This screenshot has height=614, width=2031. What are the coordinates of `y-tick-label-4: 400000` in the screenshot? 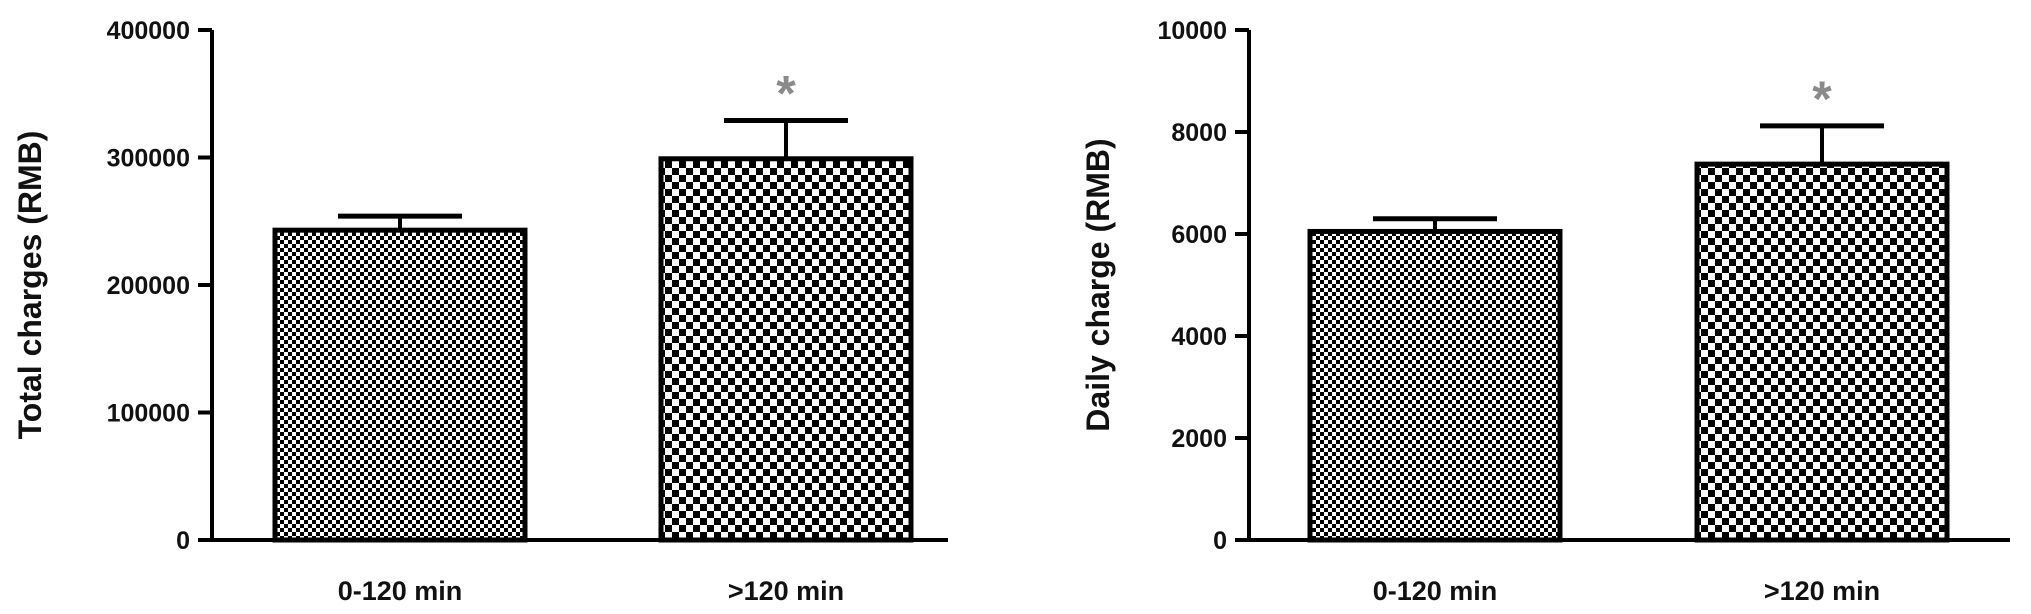 It's located at (148, 31).